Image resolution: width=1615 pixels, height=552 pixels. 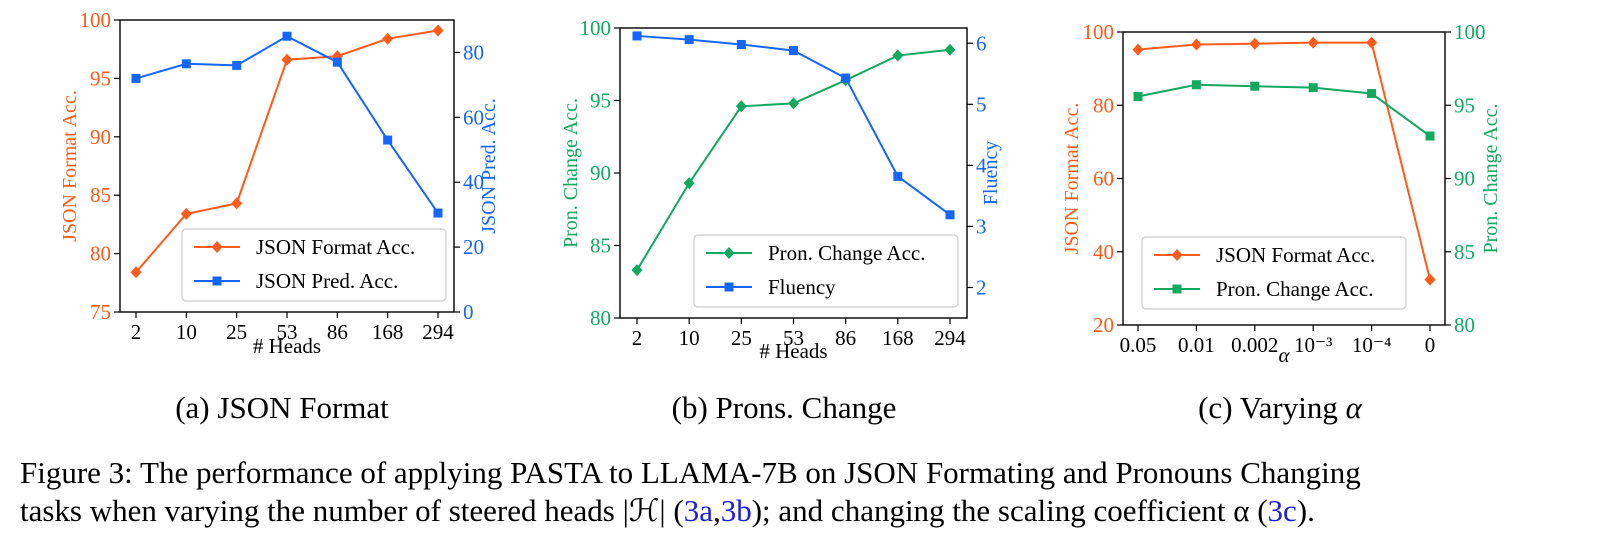 What do you see at coordinates (236, 332) in the screenshot?
I see `x-tick-label: 25` at bounding box center [236, 332].